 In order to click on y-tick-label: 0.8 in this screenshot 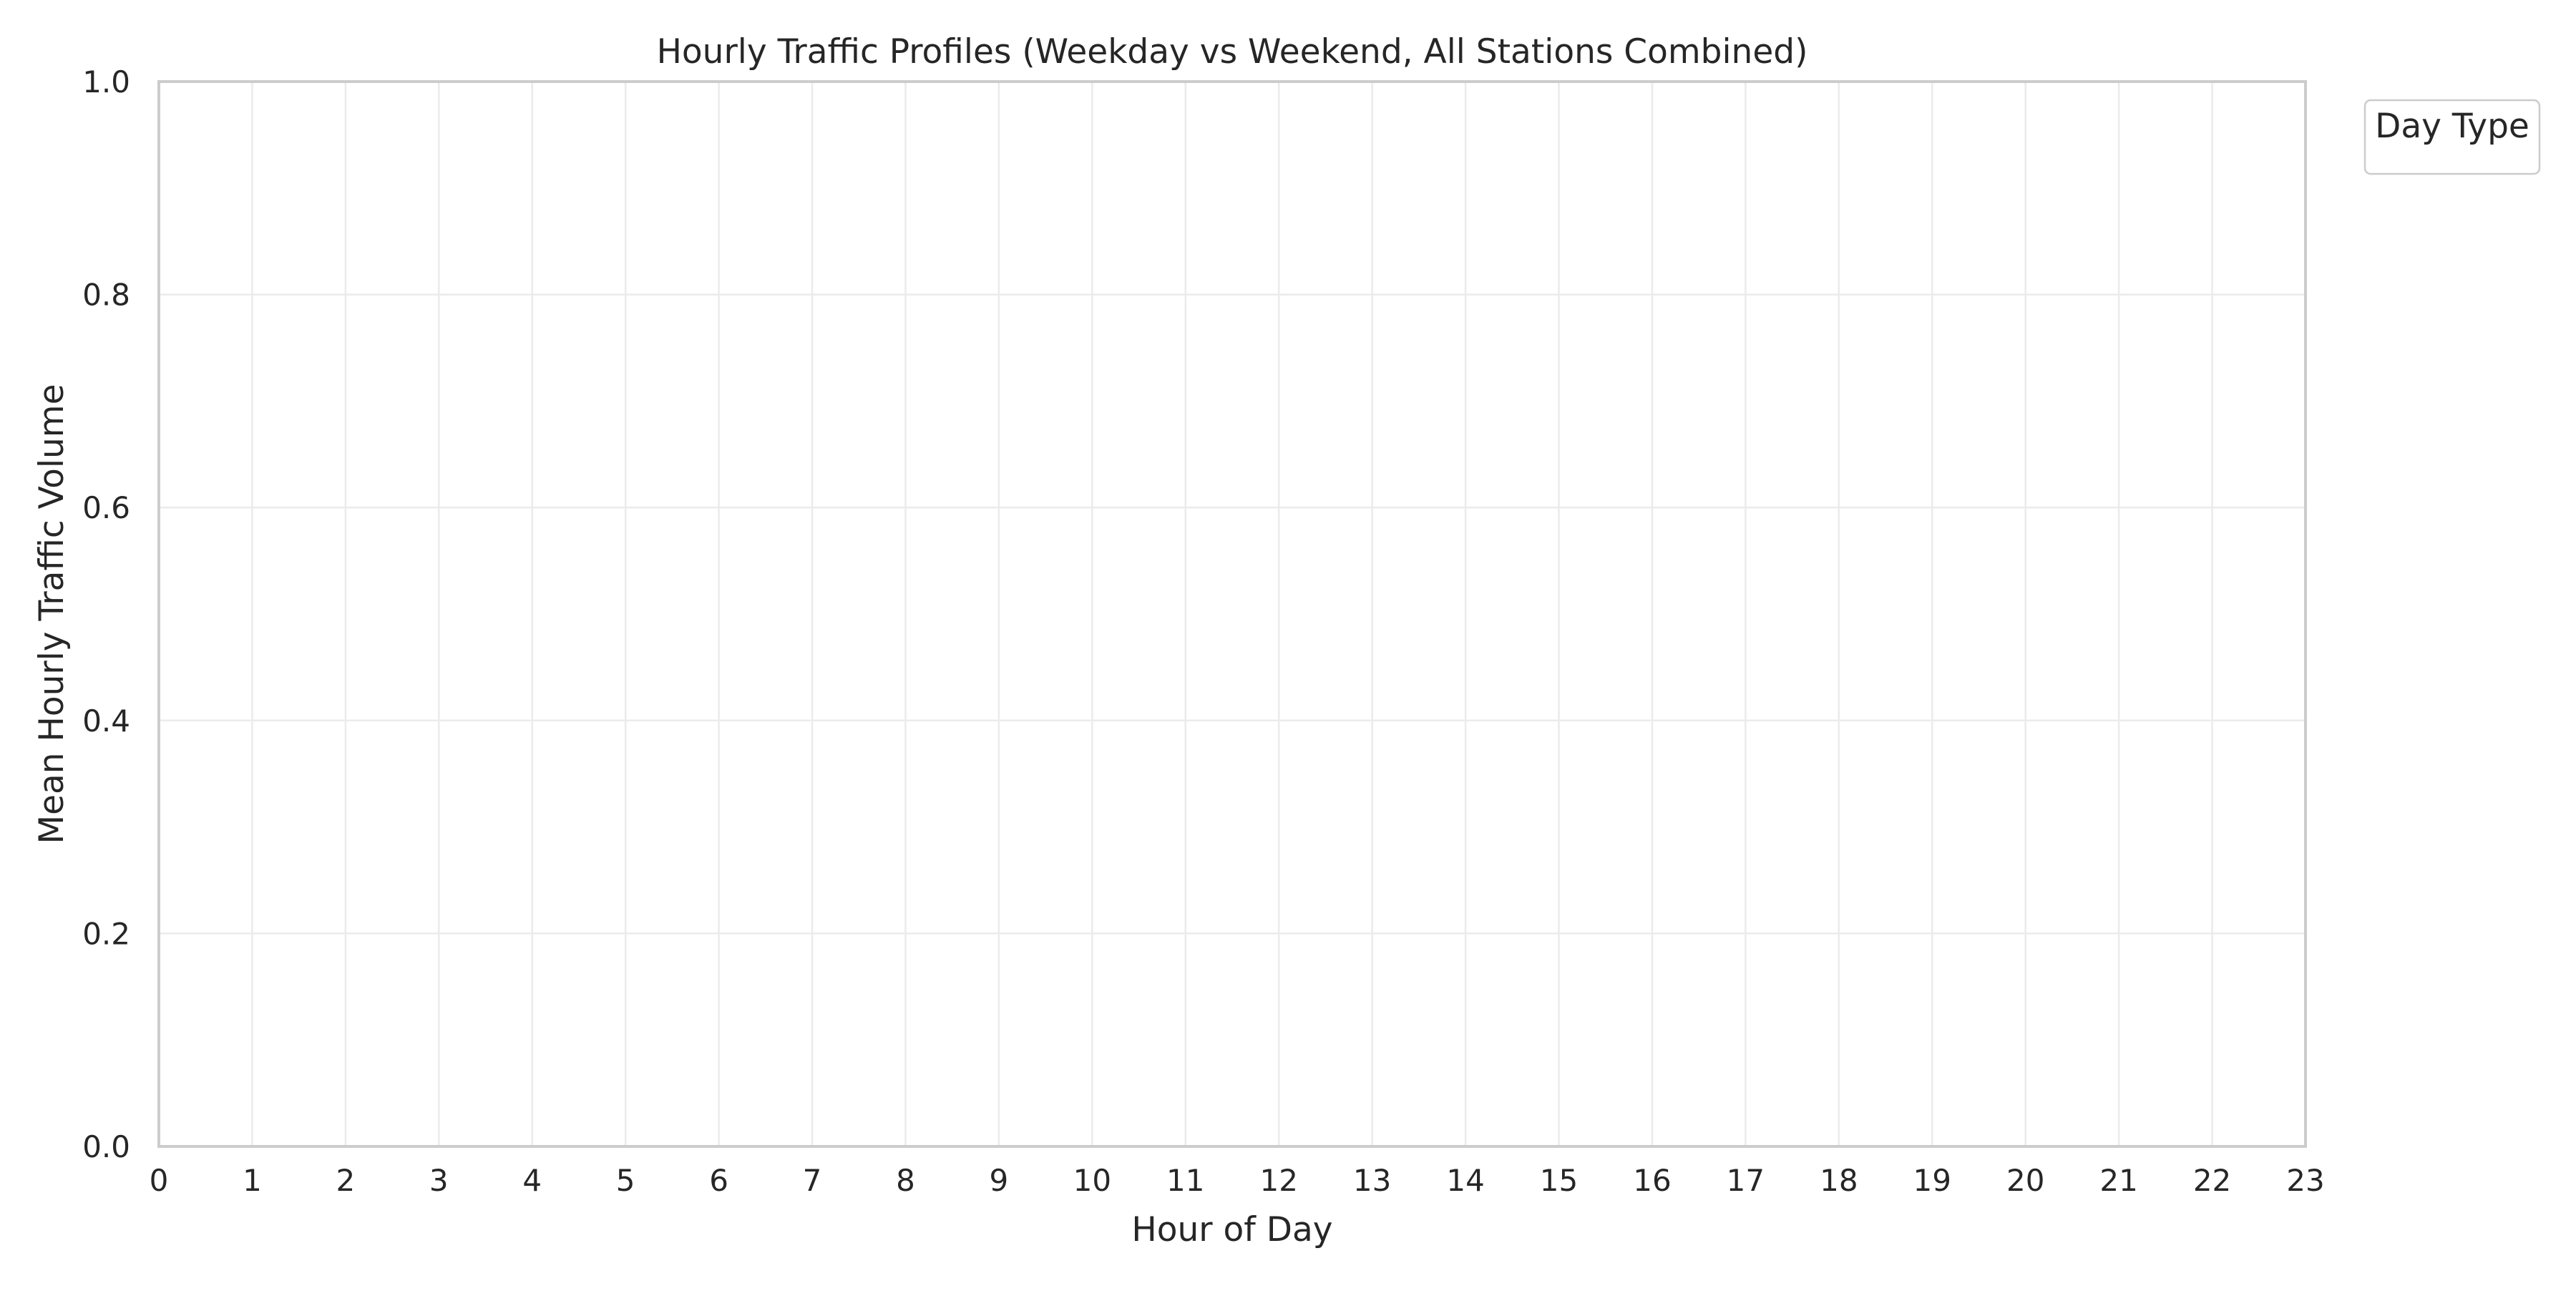, I will do `click(106, 295)`.